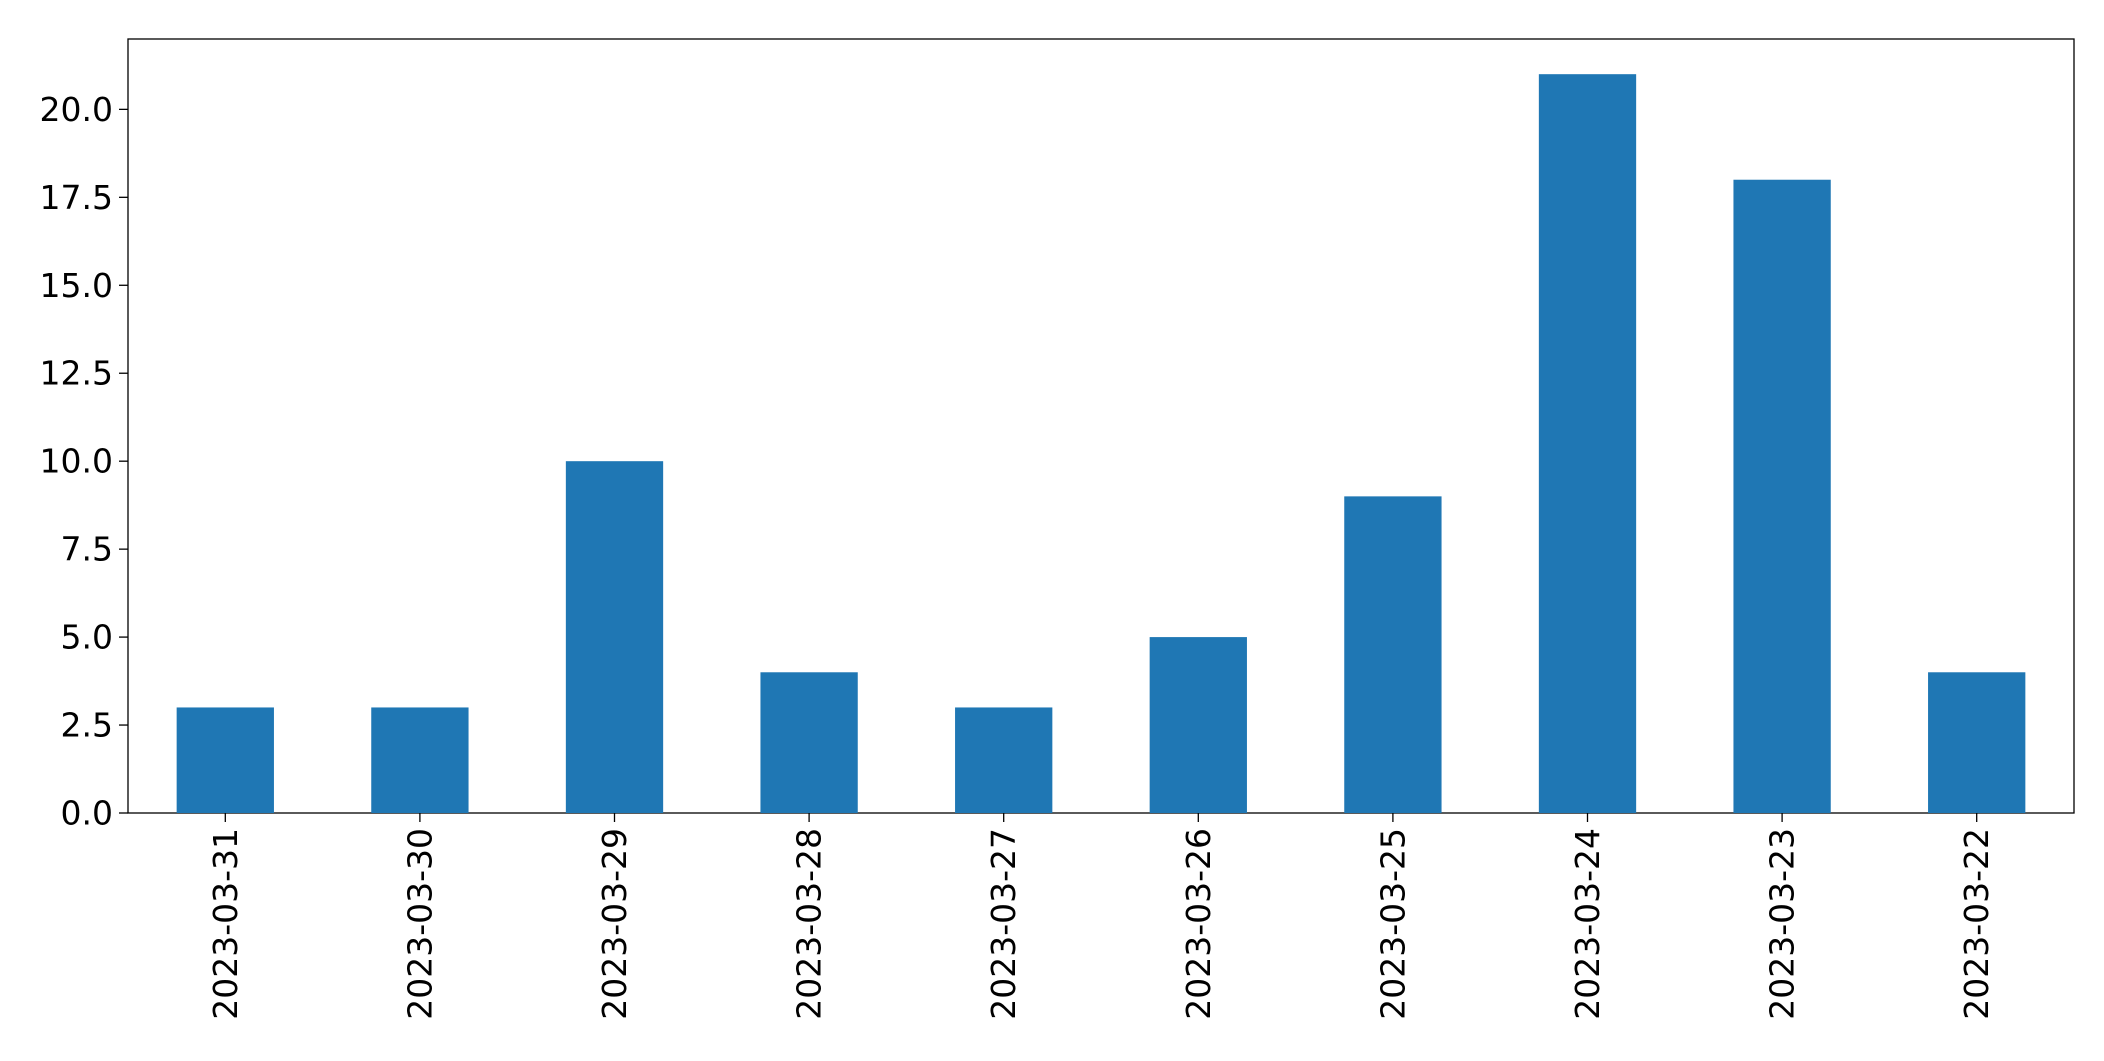 Image resolution: width=2104 pixels, height=1061 pixels. Describe the element at coordinates (1976, 924) in the screenshot. I see `x-tick-label: 2023-03-22` at that location.